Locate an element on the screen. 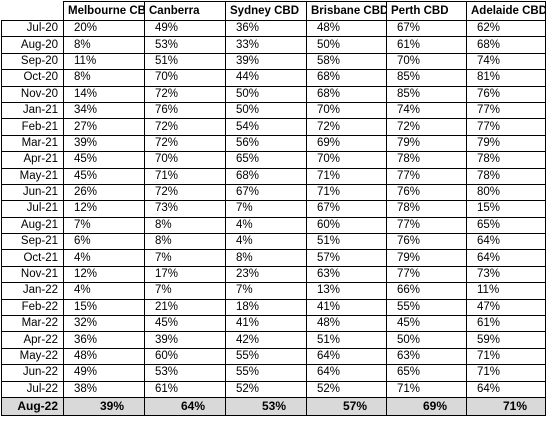 Image resolution: width=546 pixels, height=424 pixels. month-cell: Jun-22 is located at coordinates (32, 373).